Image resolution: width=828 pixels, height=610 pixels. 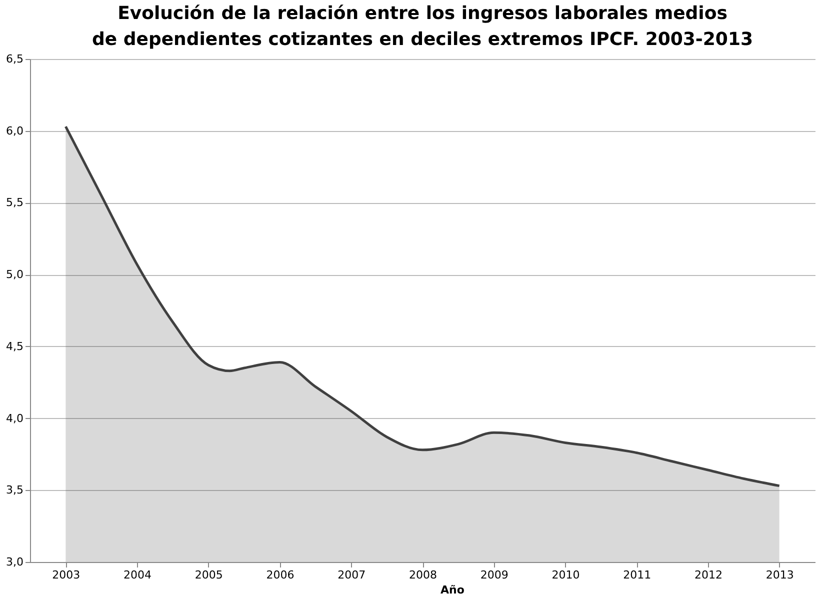 What do you see at coordinates (15, 131) in the screenshot?
I see `y-tick-label: 6,0` at bounding box center [15, 131].